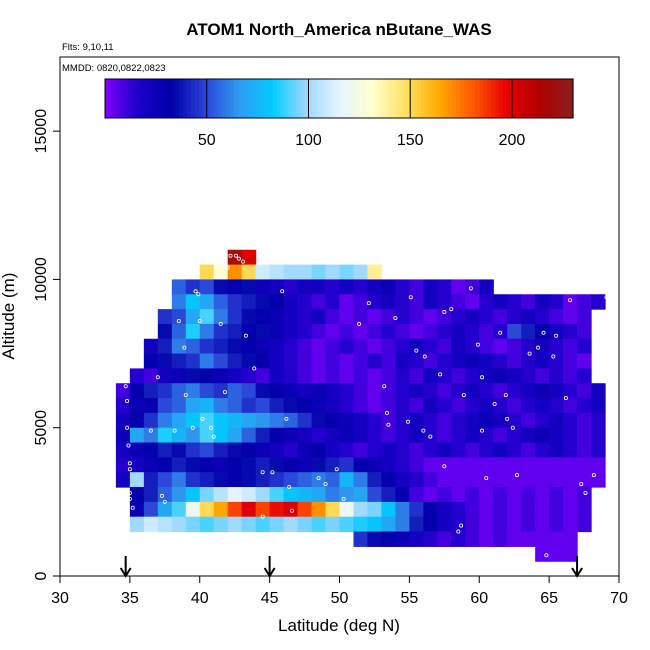  I want to click on y-axis-label: Altitude (m), so click(9, 316).